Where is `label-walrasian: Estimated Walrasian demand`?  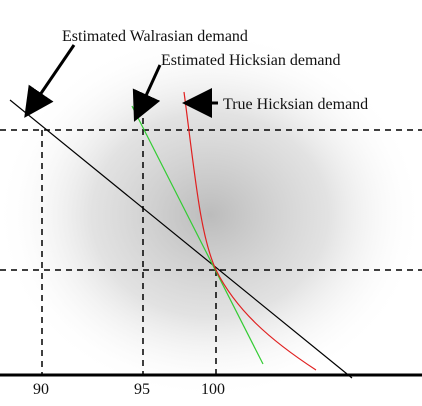 label-walrasian: Estimated Walrasian demand is located at coordinates (155, 36).